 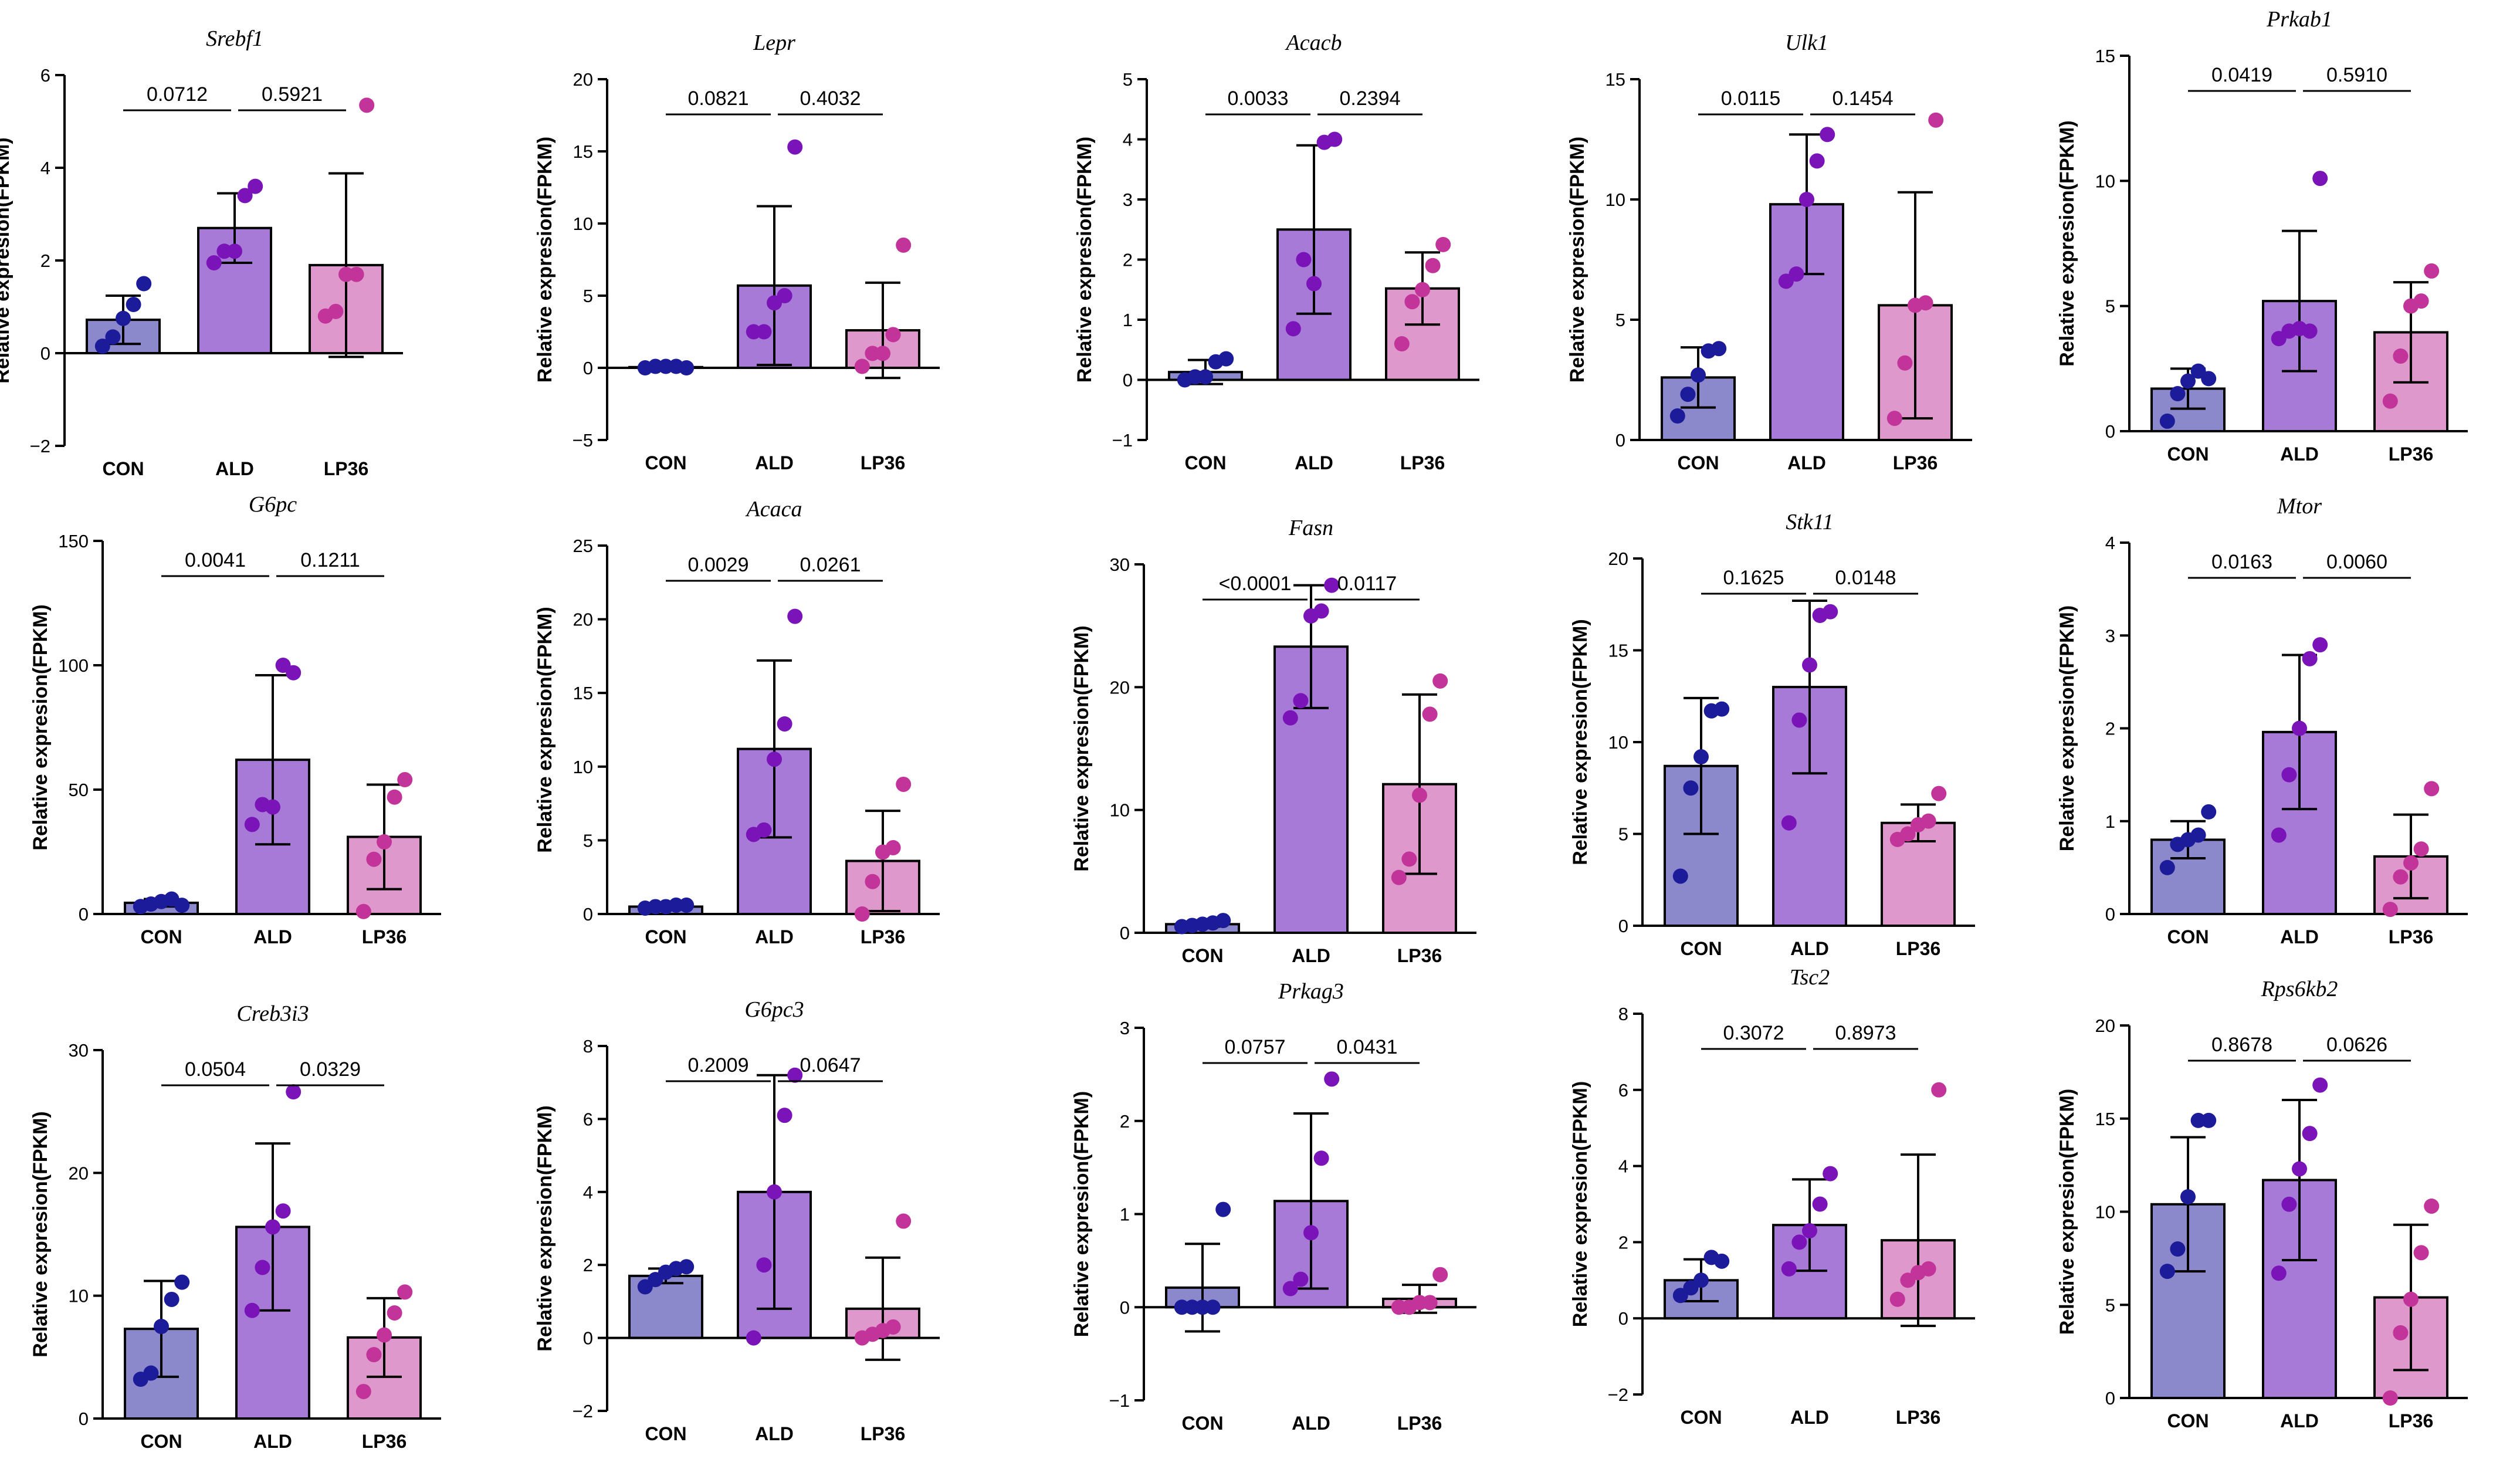 I want to click on p-value-label: 0.0431, so click(x=1367, y=1047).